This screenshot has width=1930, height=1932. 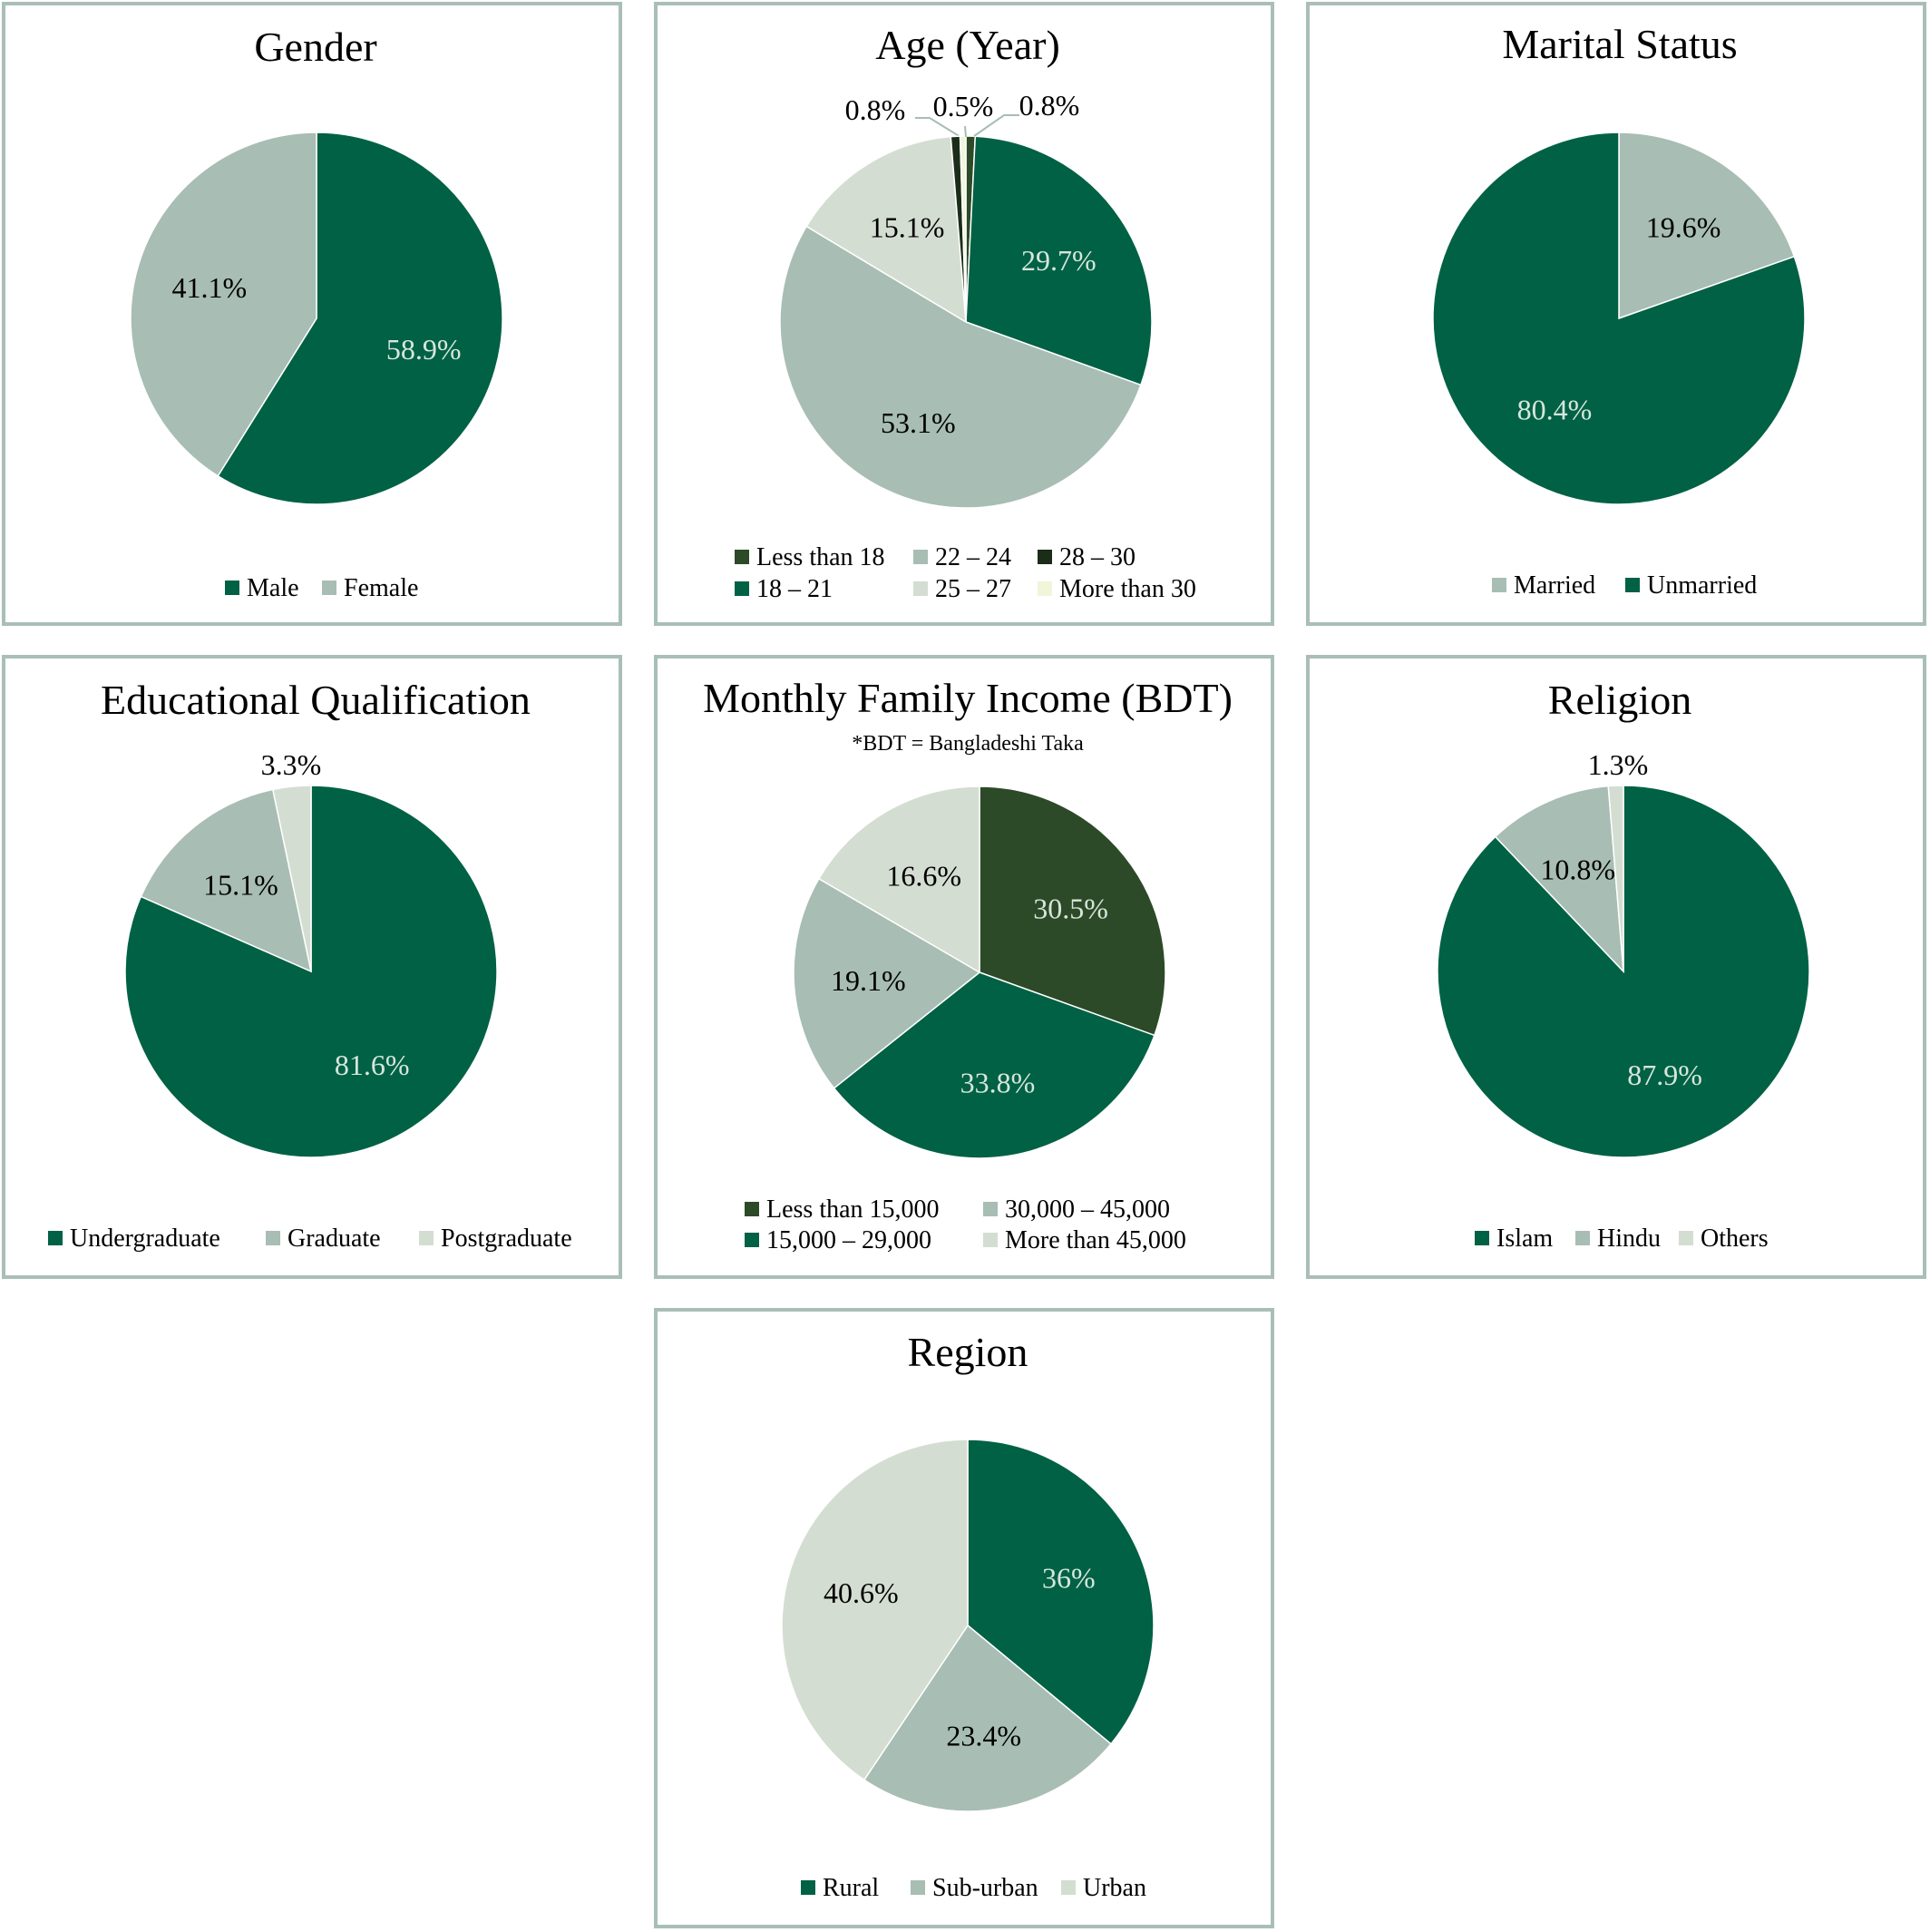 What do you see at coordinates (1683, 227) in the screenshot?
I see `data-label-married: 19.6%` at bounding box center [1683, 227].